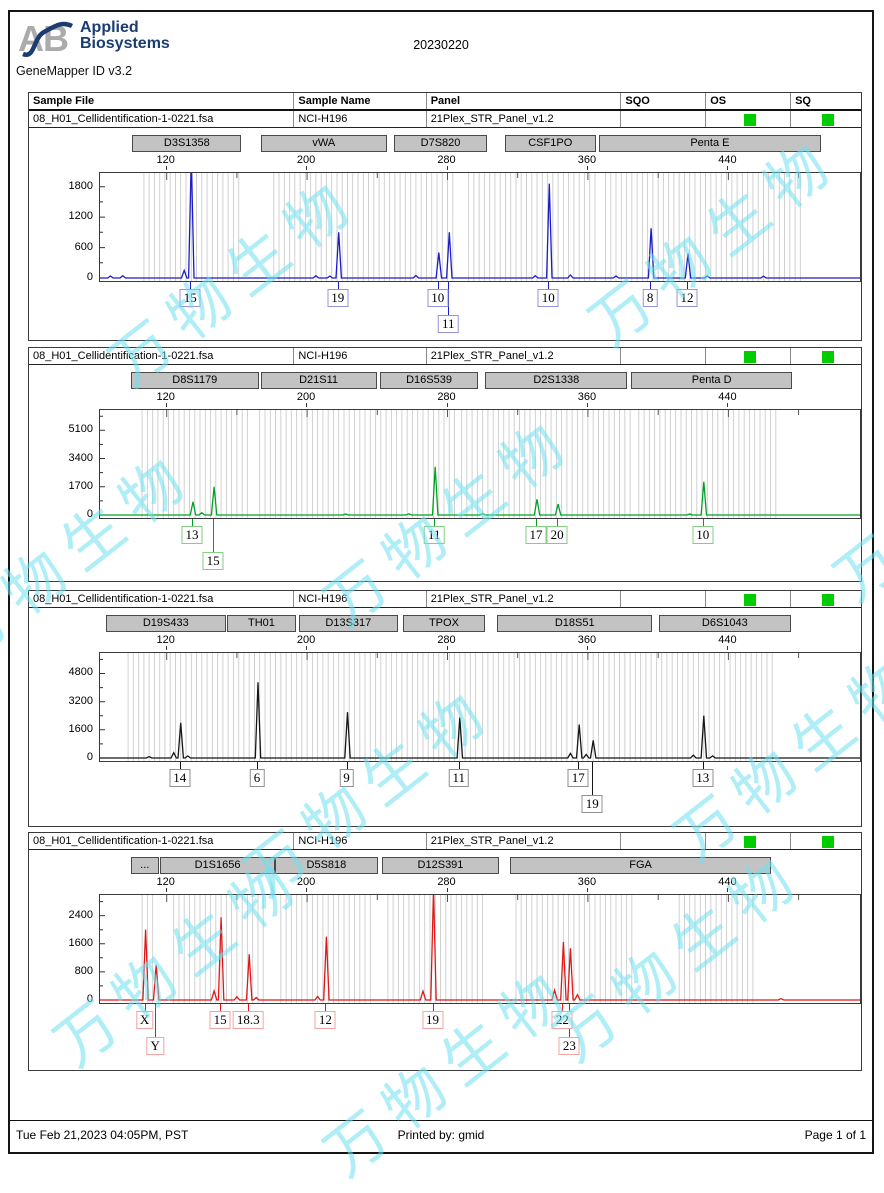 Image resolution: width=884 pixels, height=1193 pixels. What do you see at coordinates (711, 380) in the screenshot?
I see `marker-box-PentaD: Penta D` at bounding box center [711, 380].